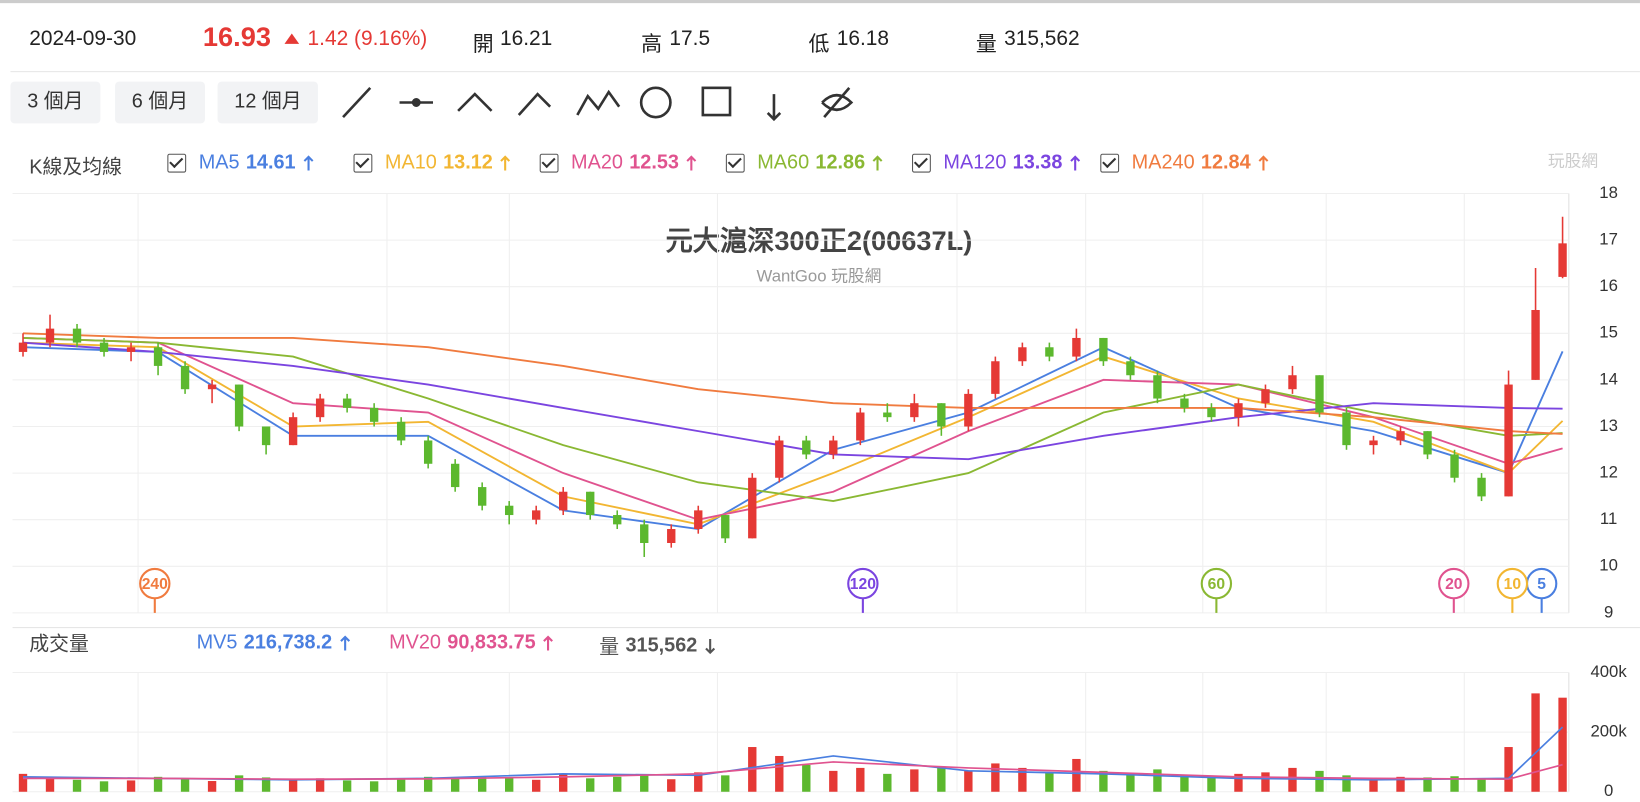 The image size is (1640, 802). I want to click on date: 2024-09-30, so click(83, 39).